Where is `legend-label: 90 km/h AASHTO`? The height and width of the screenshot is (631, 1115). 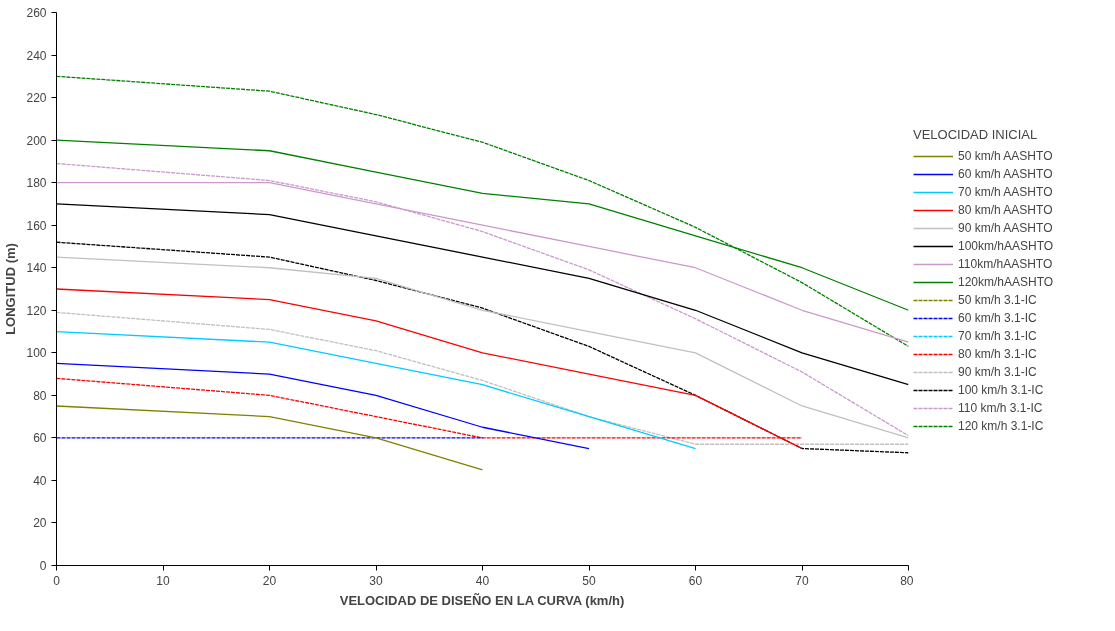
legend-label: 90 km/h AASHTO is located at coordinates (1006, 228).